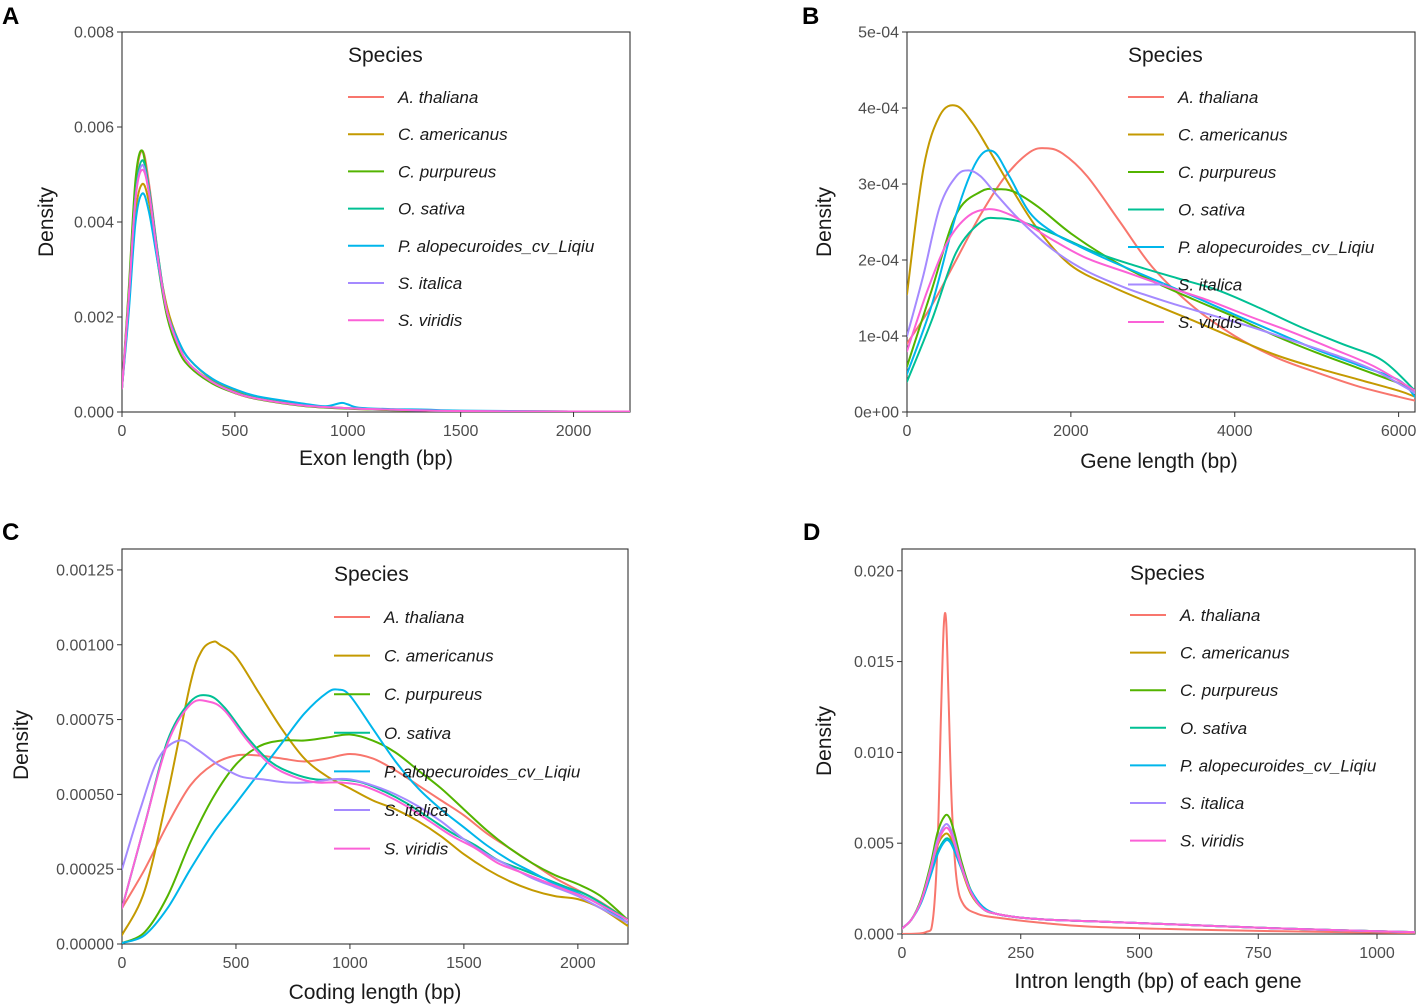 The height and width of the screenshot is (1005, 1416). What do you see at coordinates (376, 458) in the screenshot?
I see `x-axis-label-a: Exon length (bp)` at bounding box center [376, 458].